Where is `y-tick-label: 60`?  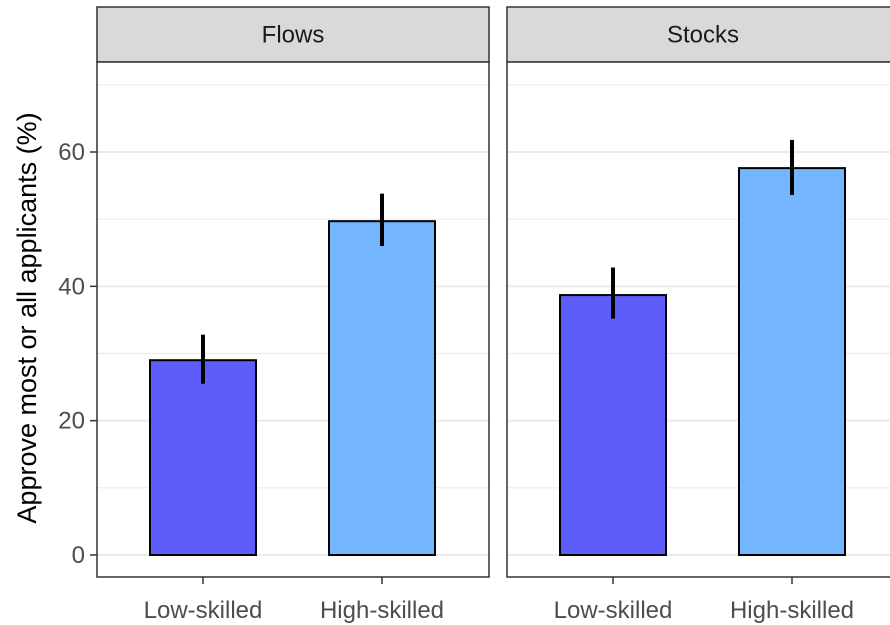
y-tick-label: 60 is located at coordinates (71, 152).